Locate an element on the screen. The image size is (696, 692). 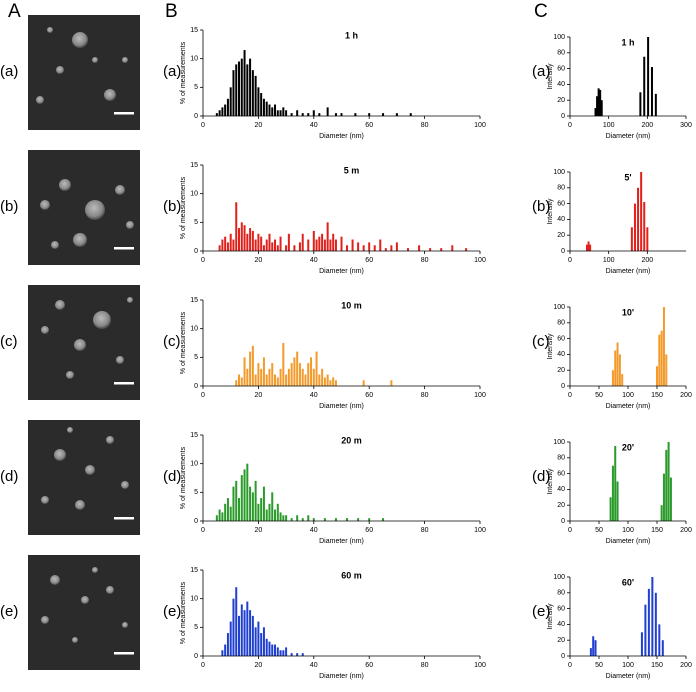
x-tick-label: 40 is located at coordinates (314, 125).